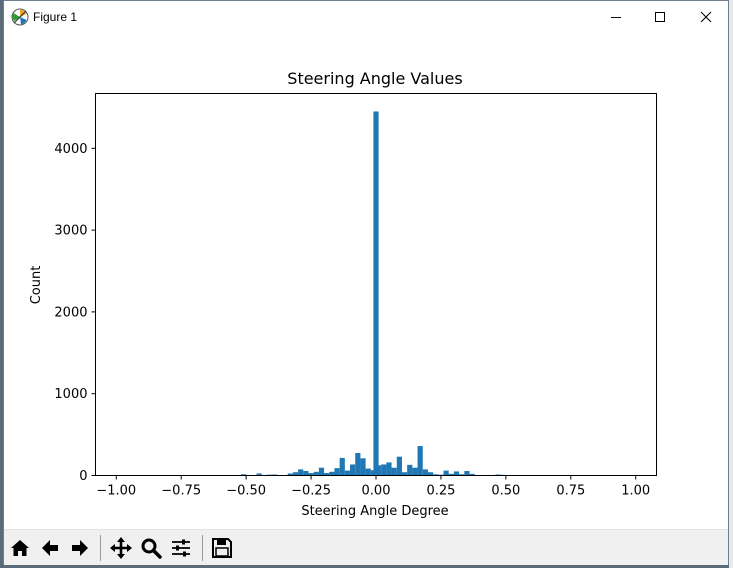 This screenshot has width=733, height=568. What do you see at coordinates (116, 491) in the screenshot?
I see `x-tick-label: −1.00` at bounding box center [116, 491].